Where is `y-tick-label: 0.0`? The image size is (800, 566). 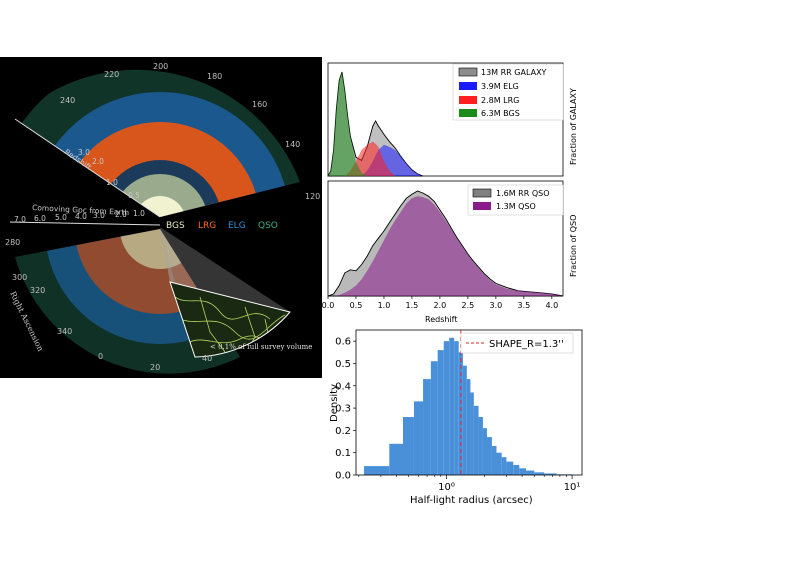
y-tick-label: 0.0 is located at coordinates (343, 476).